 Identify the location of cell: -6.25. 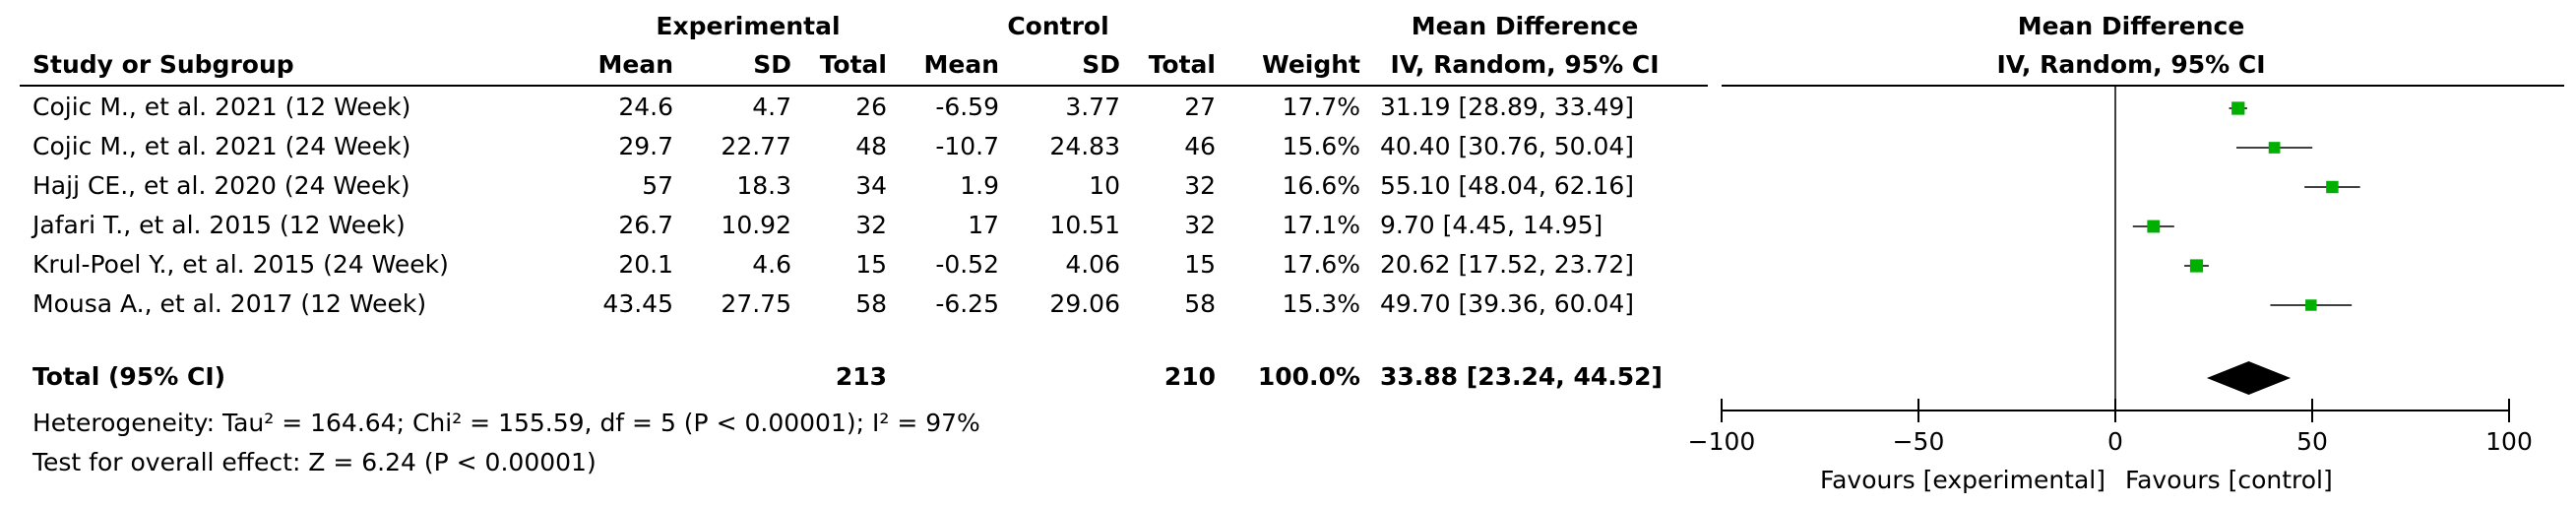
(967, 303).